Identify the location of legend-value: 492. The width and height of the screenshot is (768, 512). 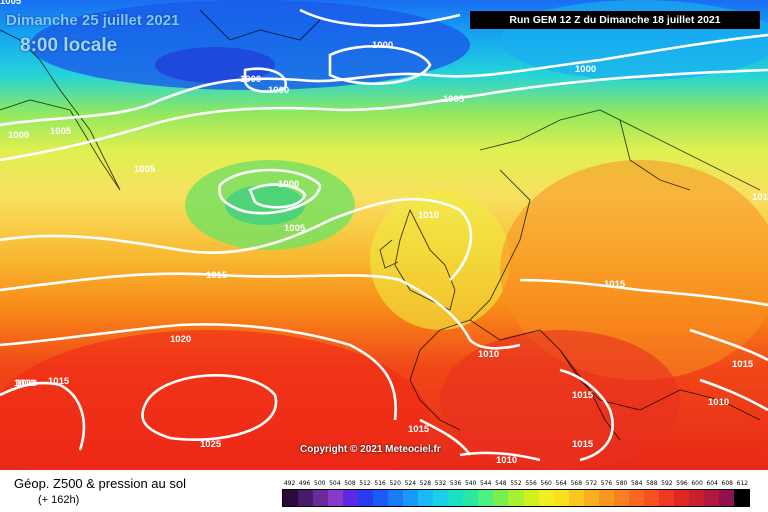
(289, 483).